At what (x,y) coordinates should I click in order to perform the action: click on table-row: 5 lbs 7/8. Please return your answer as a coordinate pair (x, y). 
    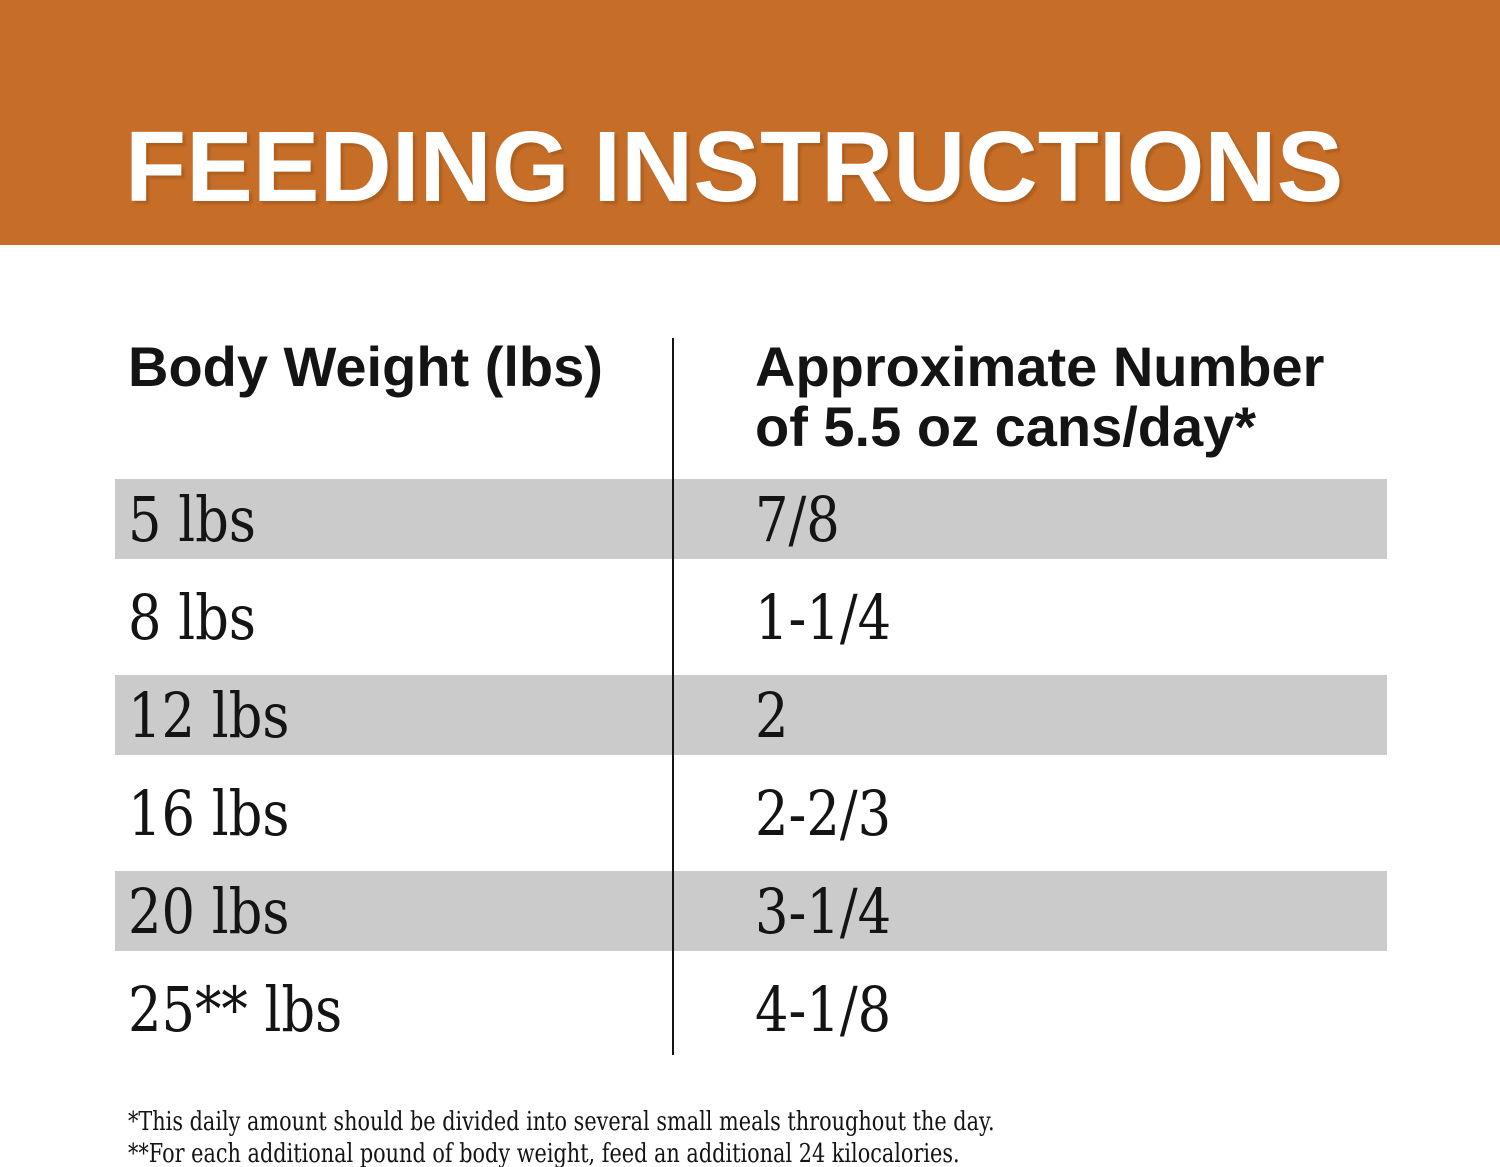
    Looking at the image, I should click on (751, 519).